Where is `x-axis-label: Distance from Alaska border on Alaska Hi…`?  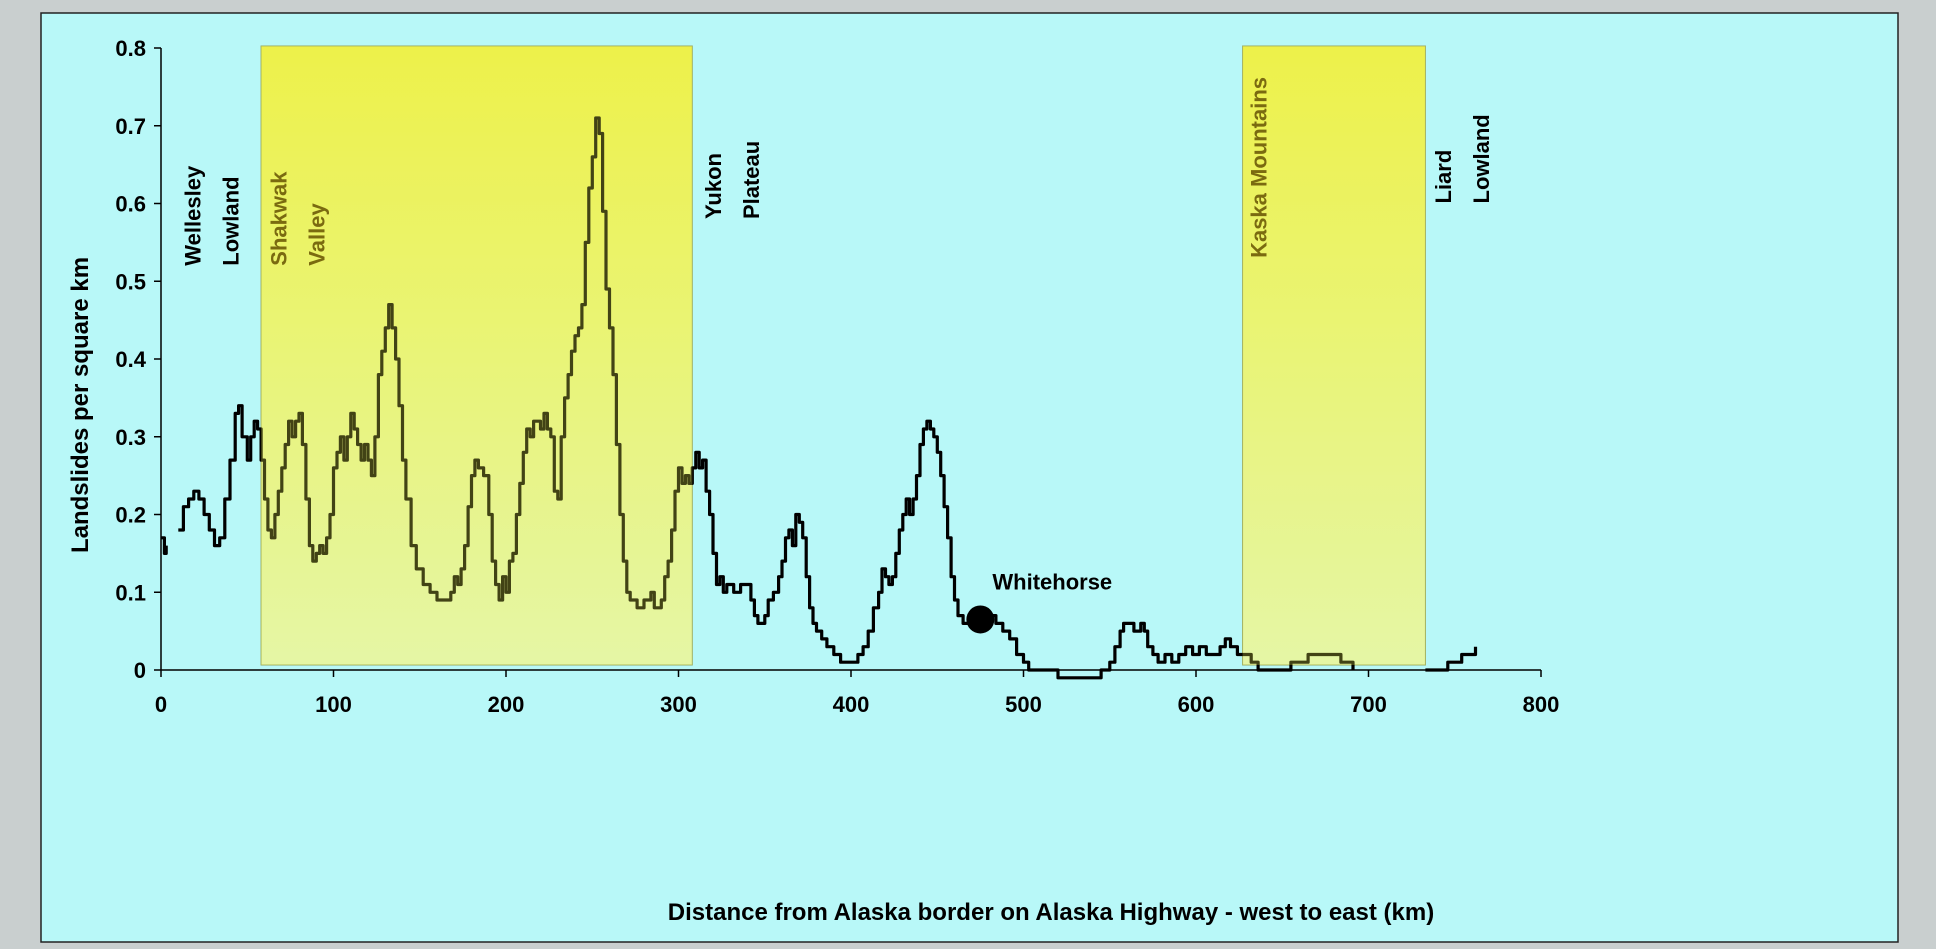
x-axis-label: Distance from Alaska border on Alaska Hi… is located at coordinates (1051, 912).